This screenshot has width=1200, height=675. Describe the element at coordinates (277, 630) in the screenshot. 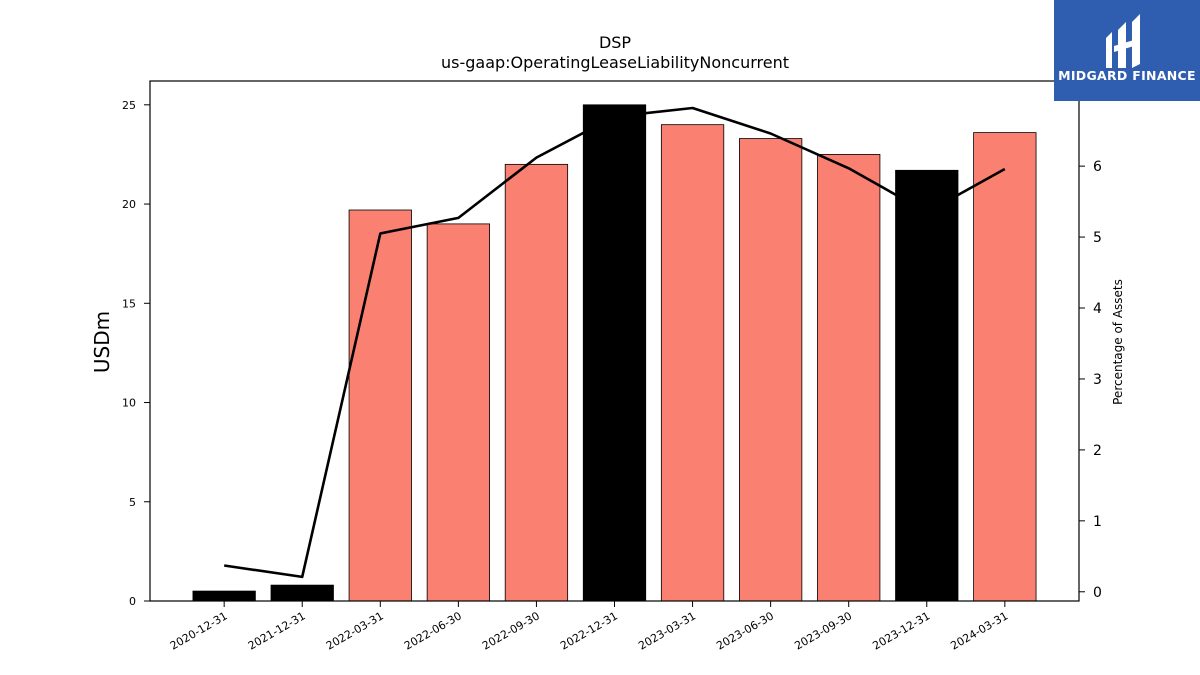

I see `x-tick-label: 2021-12-31` at that location.